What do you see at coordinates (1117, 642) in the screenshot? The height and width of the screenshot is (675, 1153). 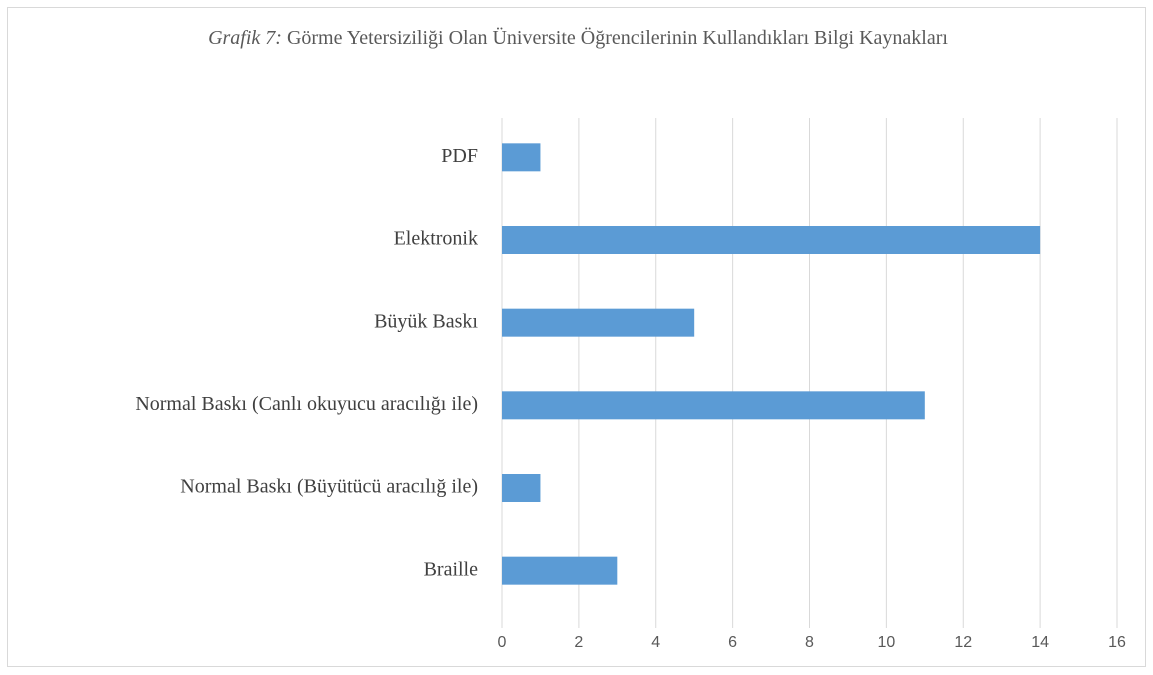 I see `x-tick-label: 16` at bounding box center [1117, 642].